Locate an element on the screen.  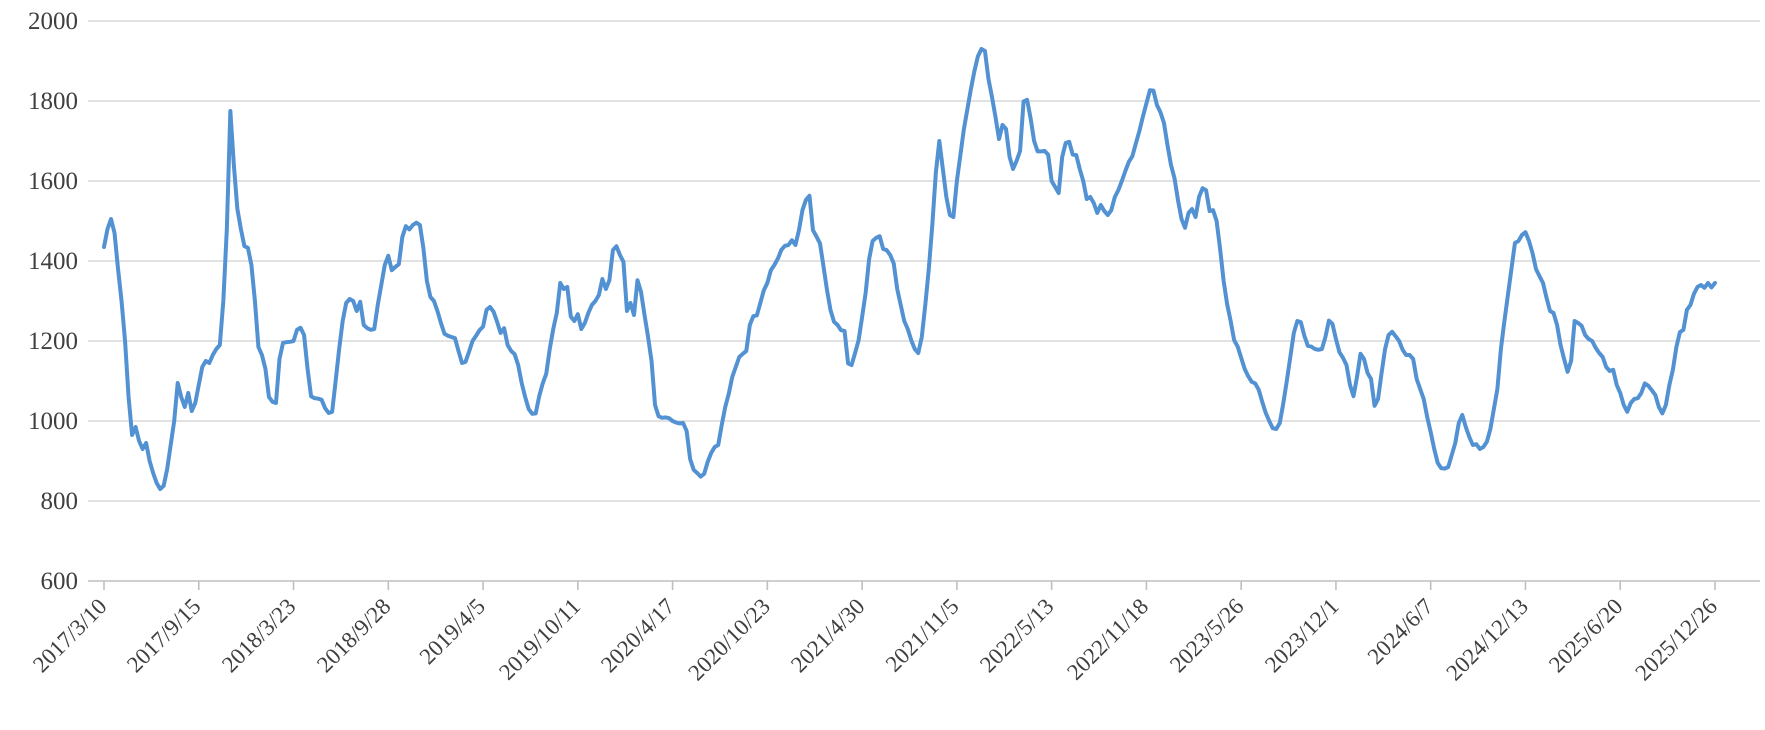
y-axis-label: 1800 is located at coordinates (53, 101).